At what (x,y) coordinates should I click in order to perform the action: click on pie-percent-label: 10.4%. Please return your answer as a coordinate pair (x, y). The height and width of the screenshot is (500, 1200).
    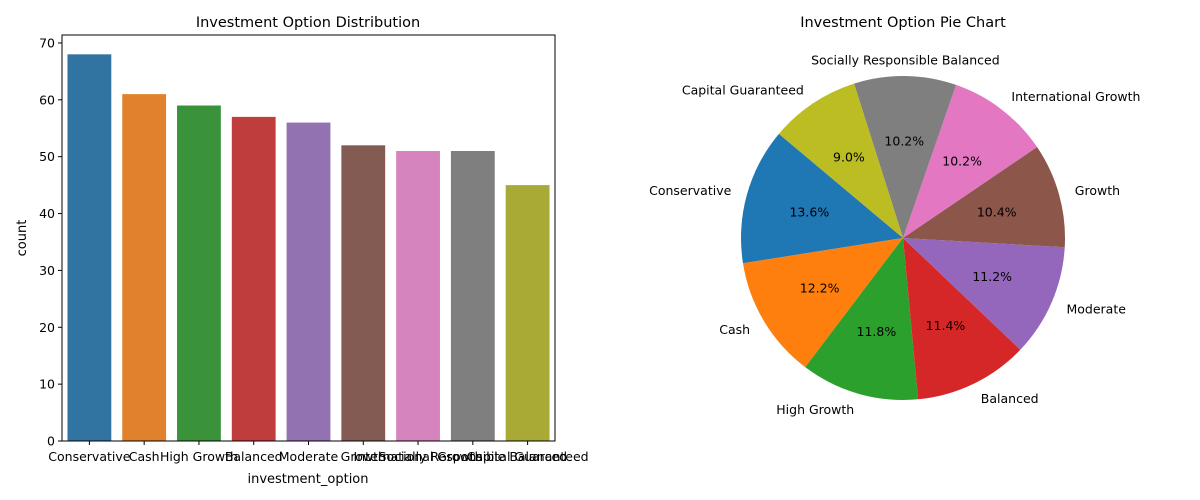
    Looking at the image, I should click on (997, 212).